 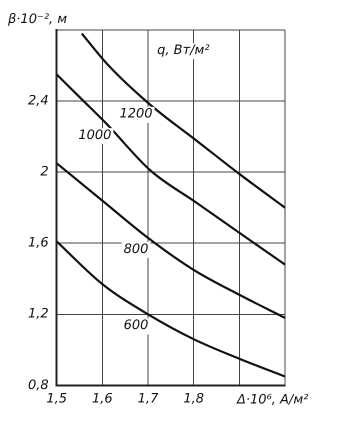 I want to click on series-label: 600, so click(x=136, y=326).